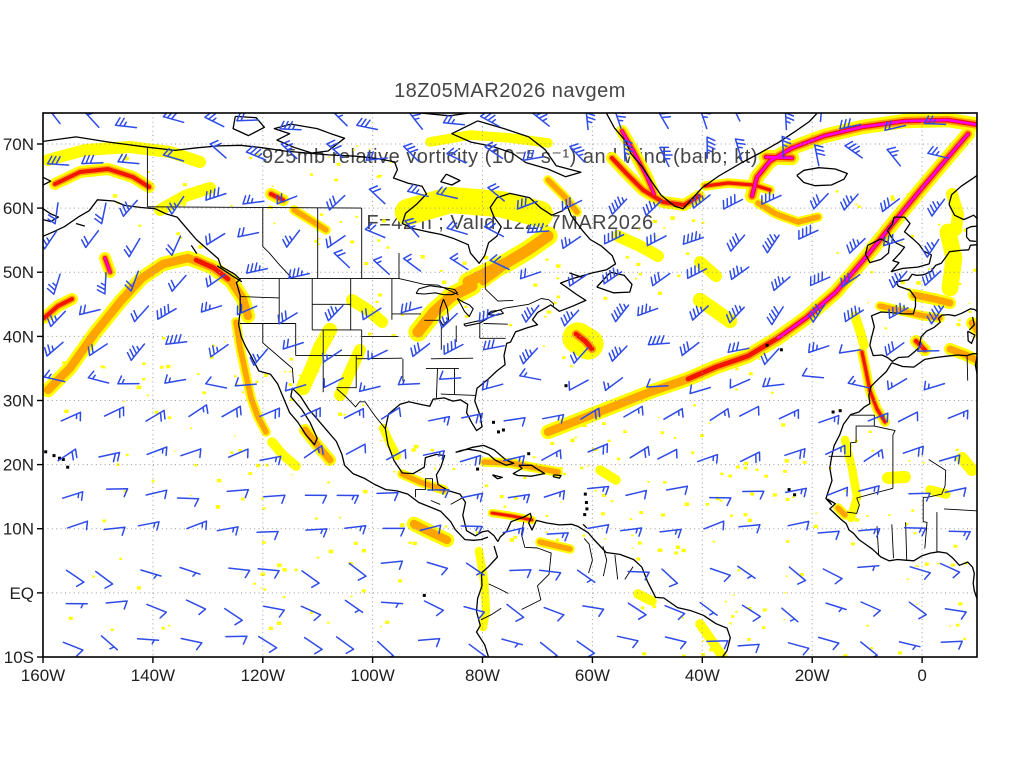  I want to click on axis-tick-label: 40W, so click(702, 675).